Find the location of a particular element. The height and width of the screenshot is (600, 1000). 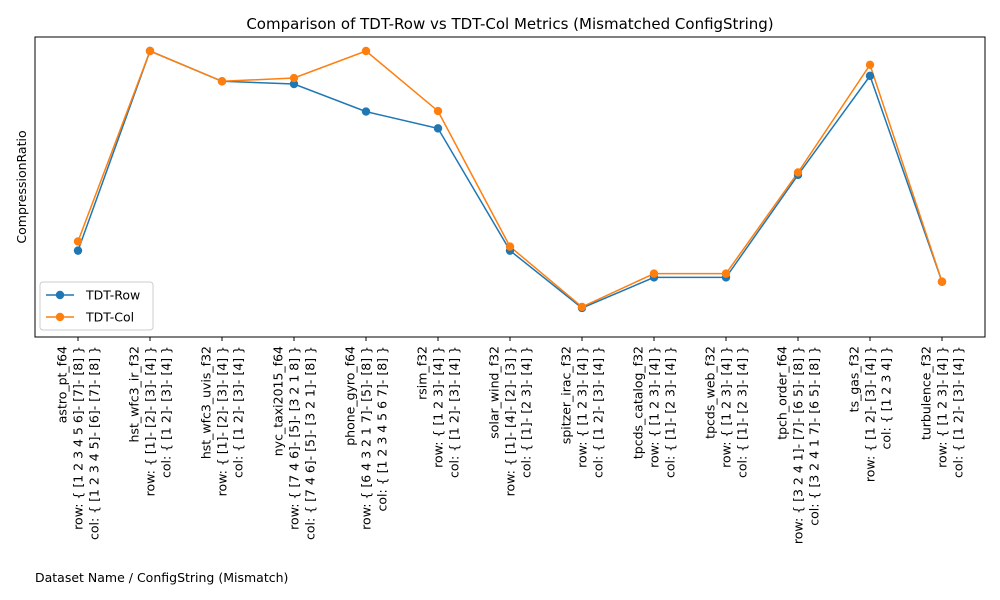

x-tick-group is located at coordinates (510, 339).